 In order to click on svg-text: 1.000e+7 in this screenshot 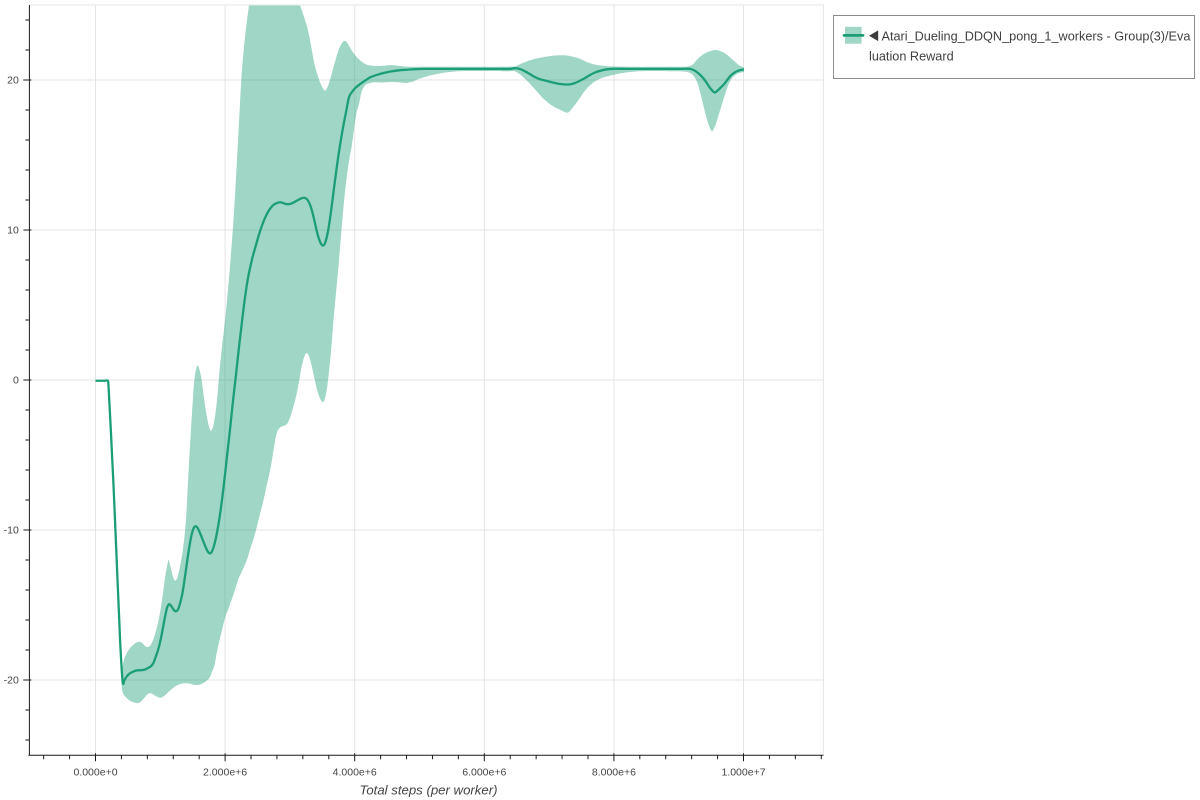, I will do `click(743, 773)`.